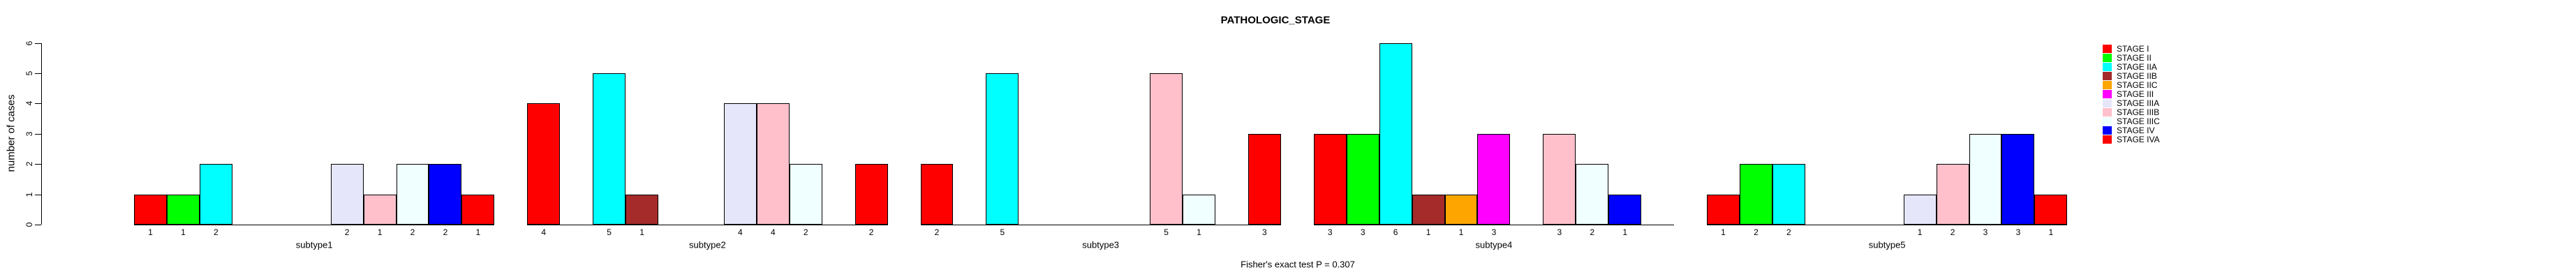 Image resolution: width=2576 pixels, height=279 pixels. I want to click on legend-label: STAGE IIIC, so click(2138, 121).